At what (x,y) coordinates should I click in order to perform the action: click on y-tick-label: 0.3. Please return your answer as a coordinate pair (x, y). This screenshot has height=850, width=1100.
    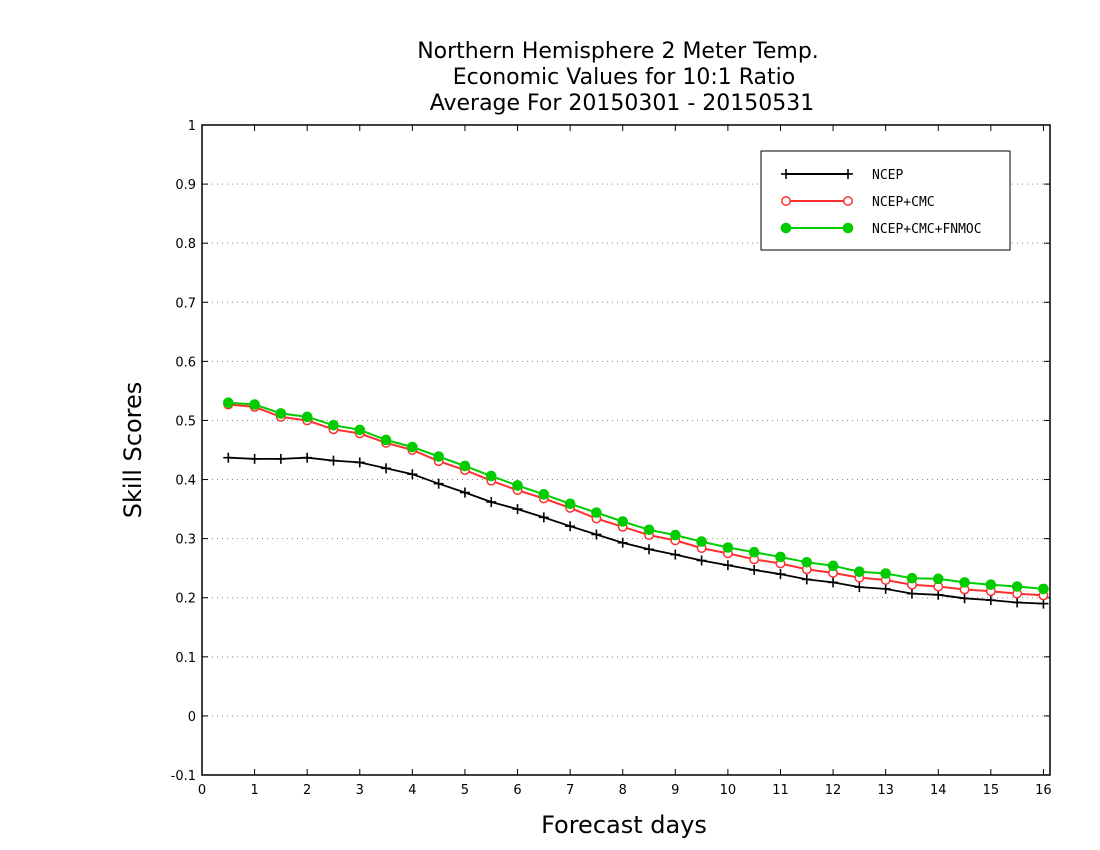
    Looking at the image, I should click on (185, 540).